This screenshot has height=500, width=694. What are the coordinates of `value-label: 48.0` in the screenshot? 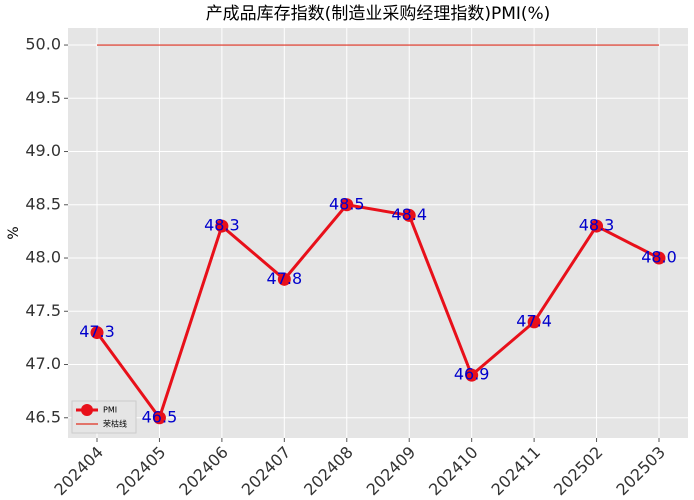 It's located at (659, 257).